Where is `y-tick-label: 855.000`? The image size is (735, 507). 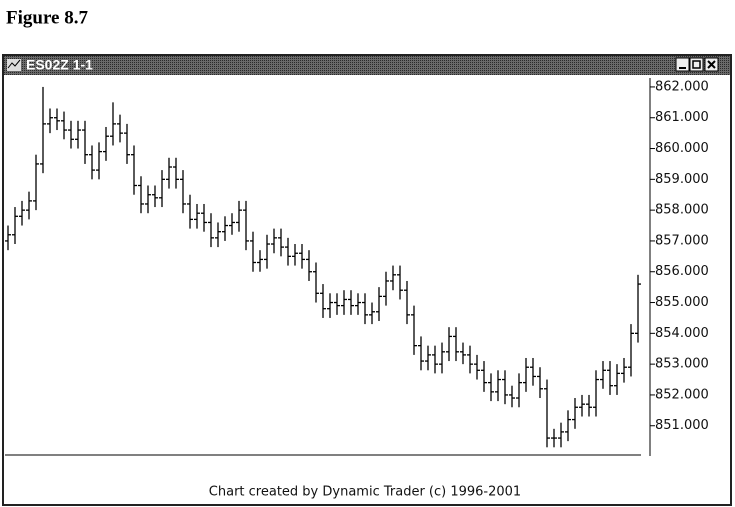
y-tick-label: 855.000 is located at coordinates (682, 302).